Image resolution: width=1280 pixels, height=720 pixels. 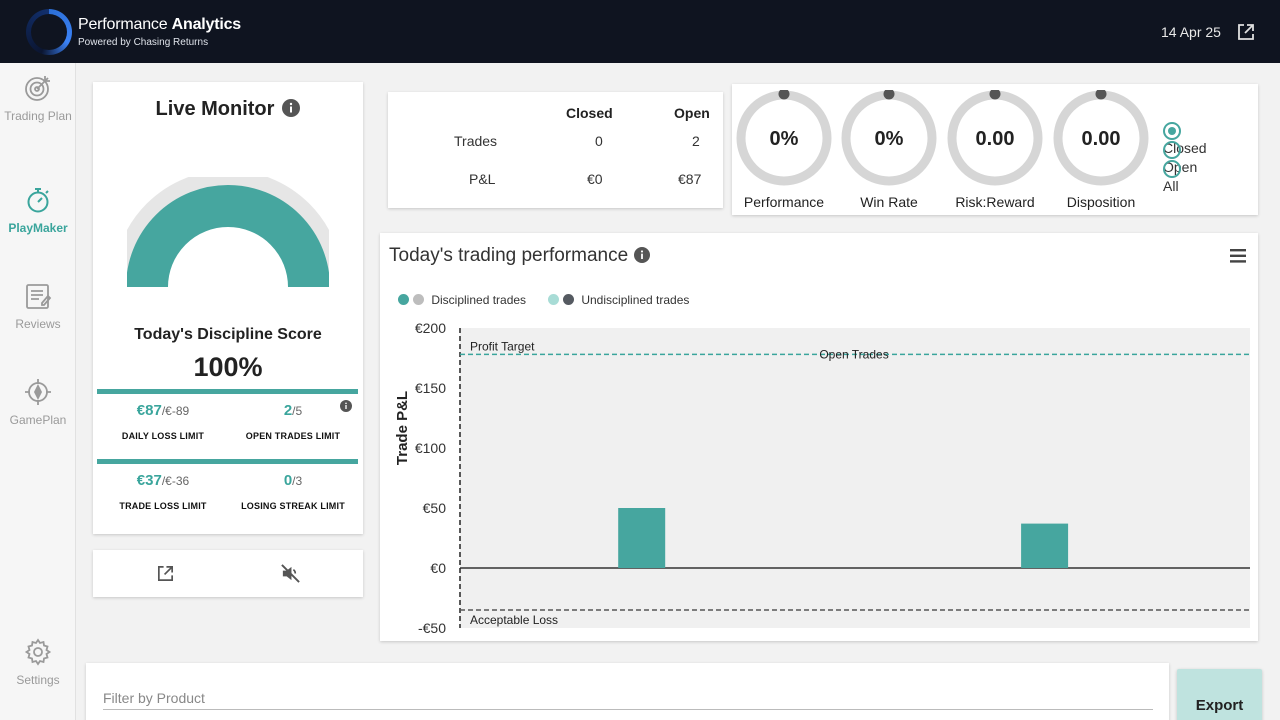 What do you see at coordinates (628, 709) in the screenshot?
I see `filter-underline` at bounding box center [628, 709].